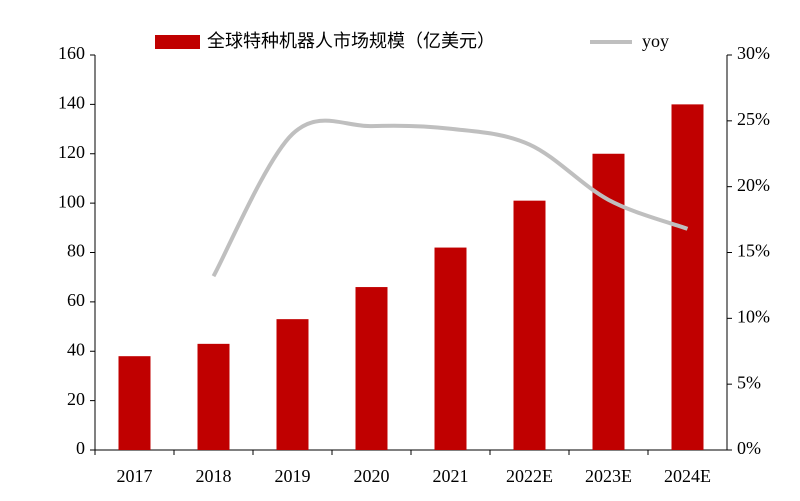 The image size is (800, 501). What do you see at coordinates (76, 399) in the screenshot?
I see `y-tick-label: 20` at bounding box center [76, 399].